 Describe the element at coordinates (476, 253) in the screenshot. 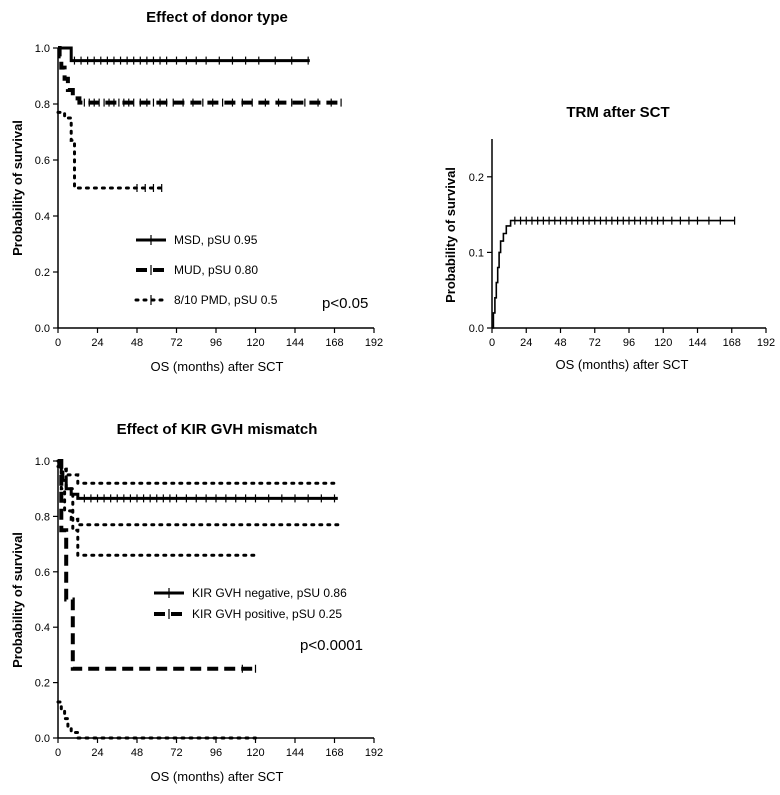

I see `y-tick-label: 0.1` at that location.